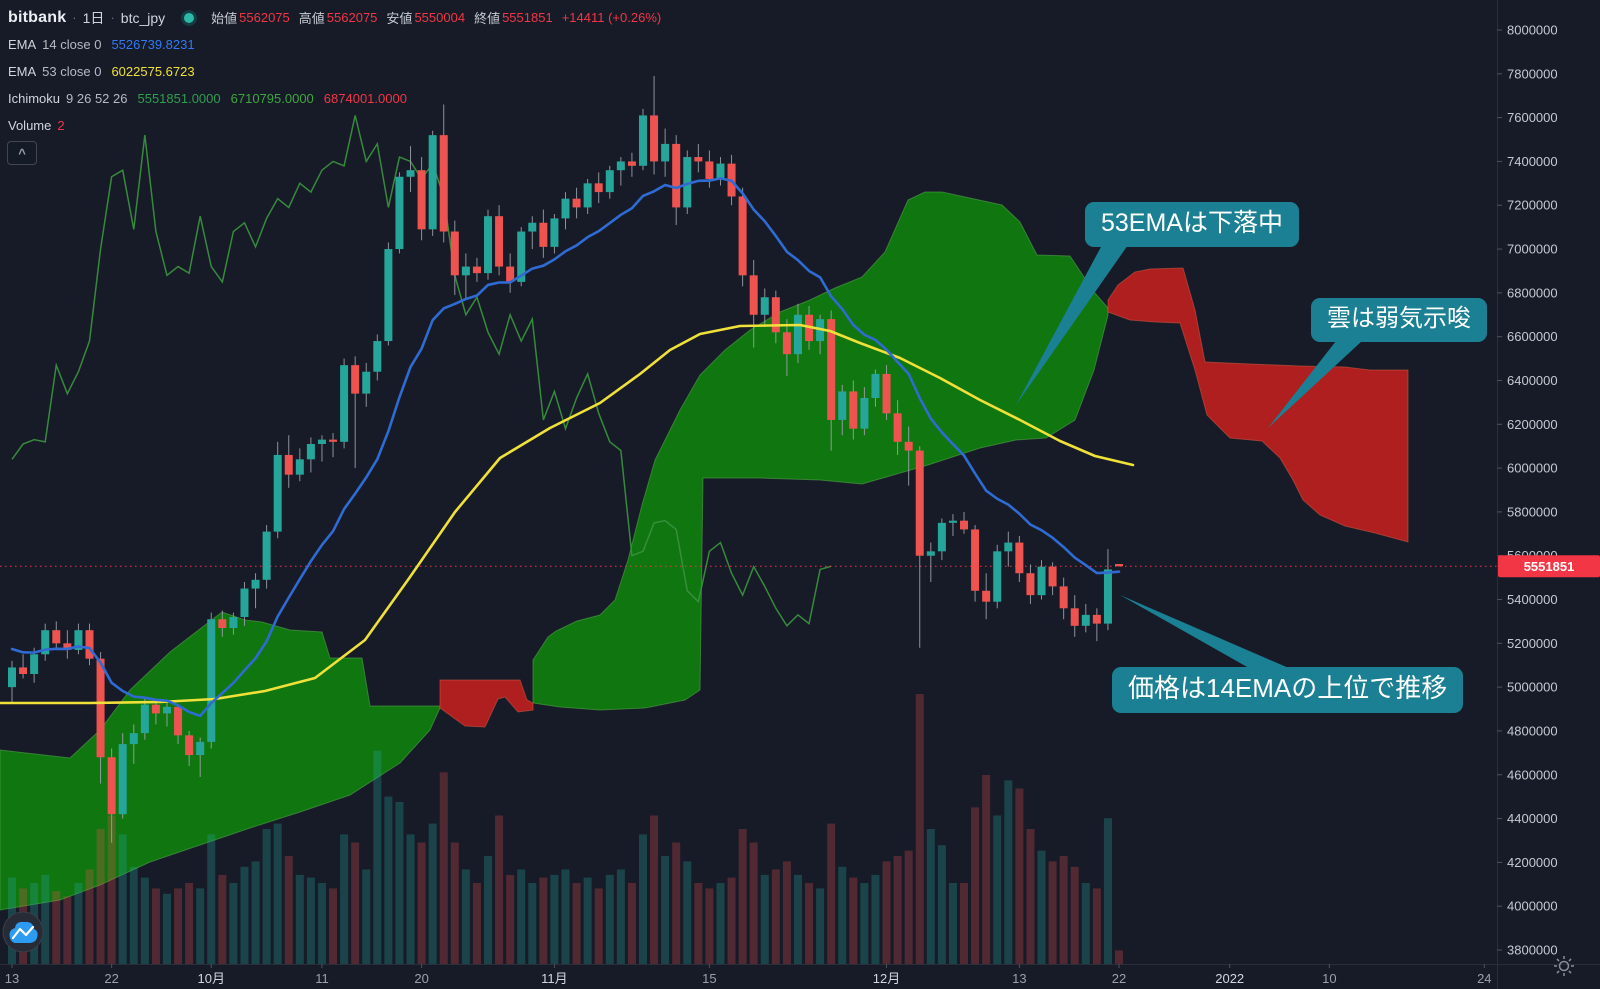 The width and height of the screenshot is (1600, 989). I want to click on price-tick-label: 4200000, so click(1532, 862).